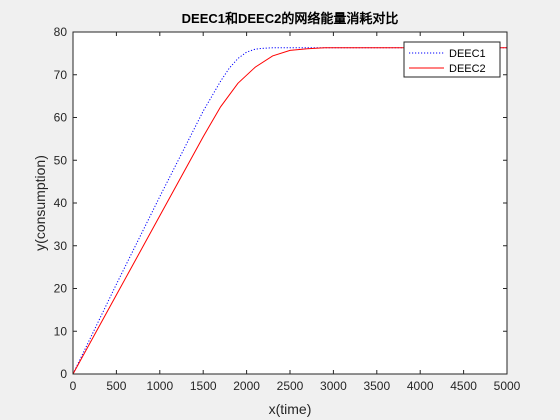 This screenshot has width=560, height=420. What do you see at coordinates (246, 386) in the screenshot?
I see `x-tick-label: 2000` at bounding box center [246, 386].